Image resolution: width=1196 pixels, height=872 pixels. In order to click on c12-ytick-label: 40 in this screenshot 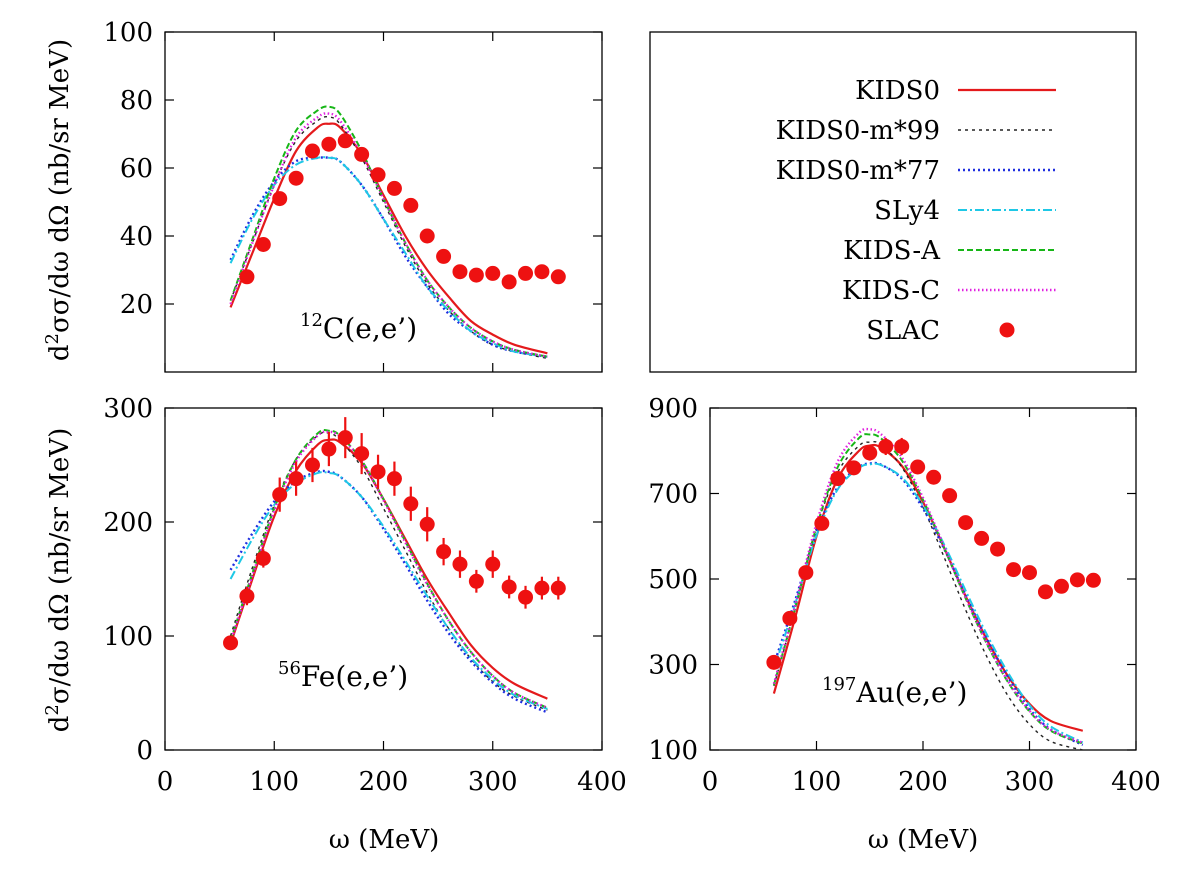, I will do `click(136, 237)`.